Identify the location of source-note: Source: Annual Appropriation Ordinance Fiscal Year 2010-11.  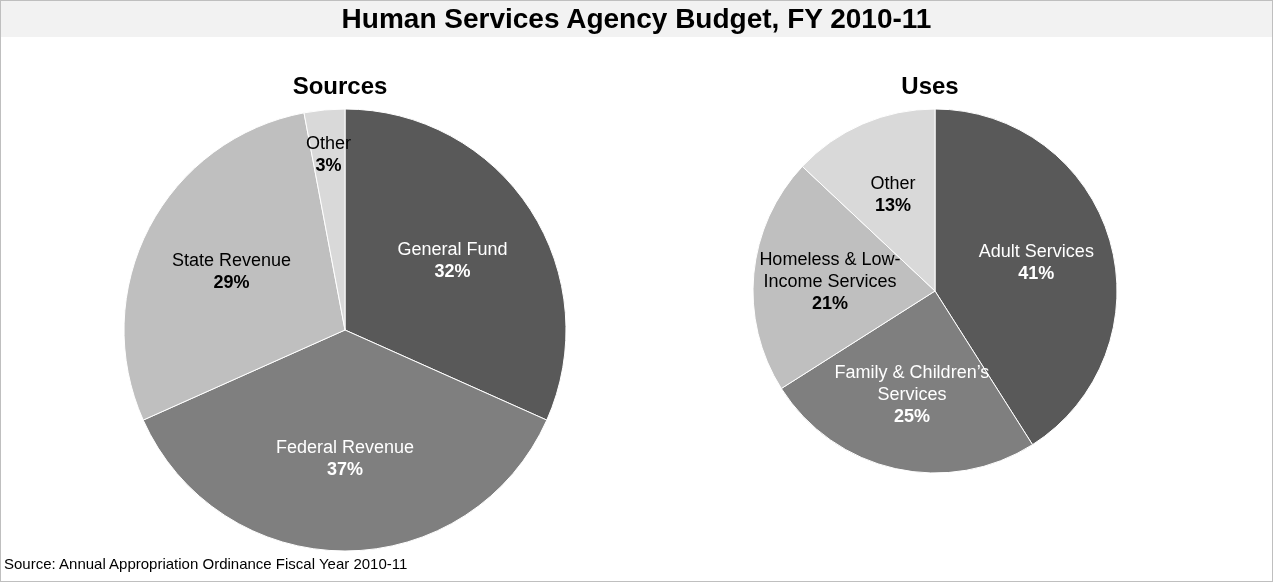
(206, 563).